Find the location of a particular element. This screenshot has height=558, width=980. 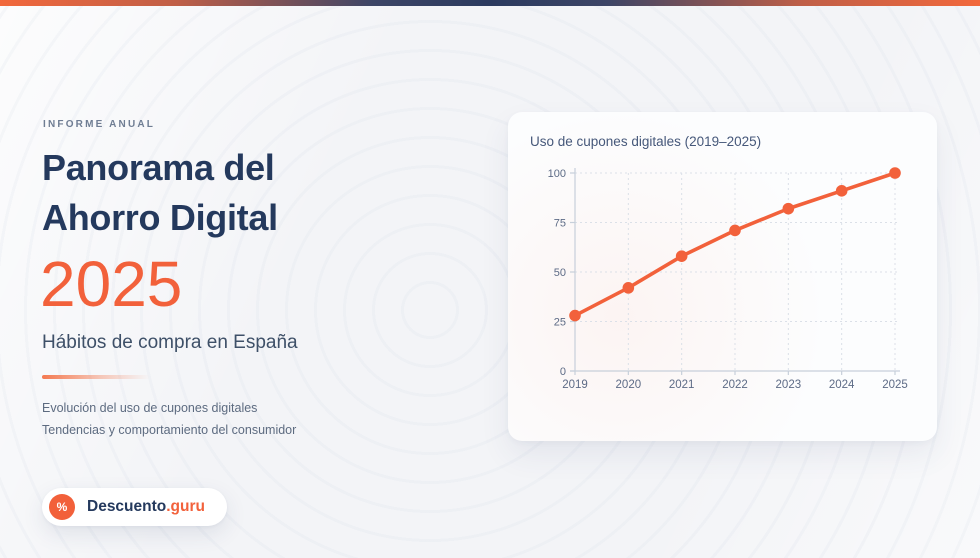

brand-name: Descuento.guru is located at coordinates (146, 507).